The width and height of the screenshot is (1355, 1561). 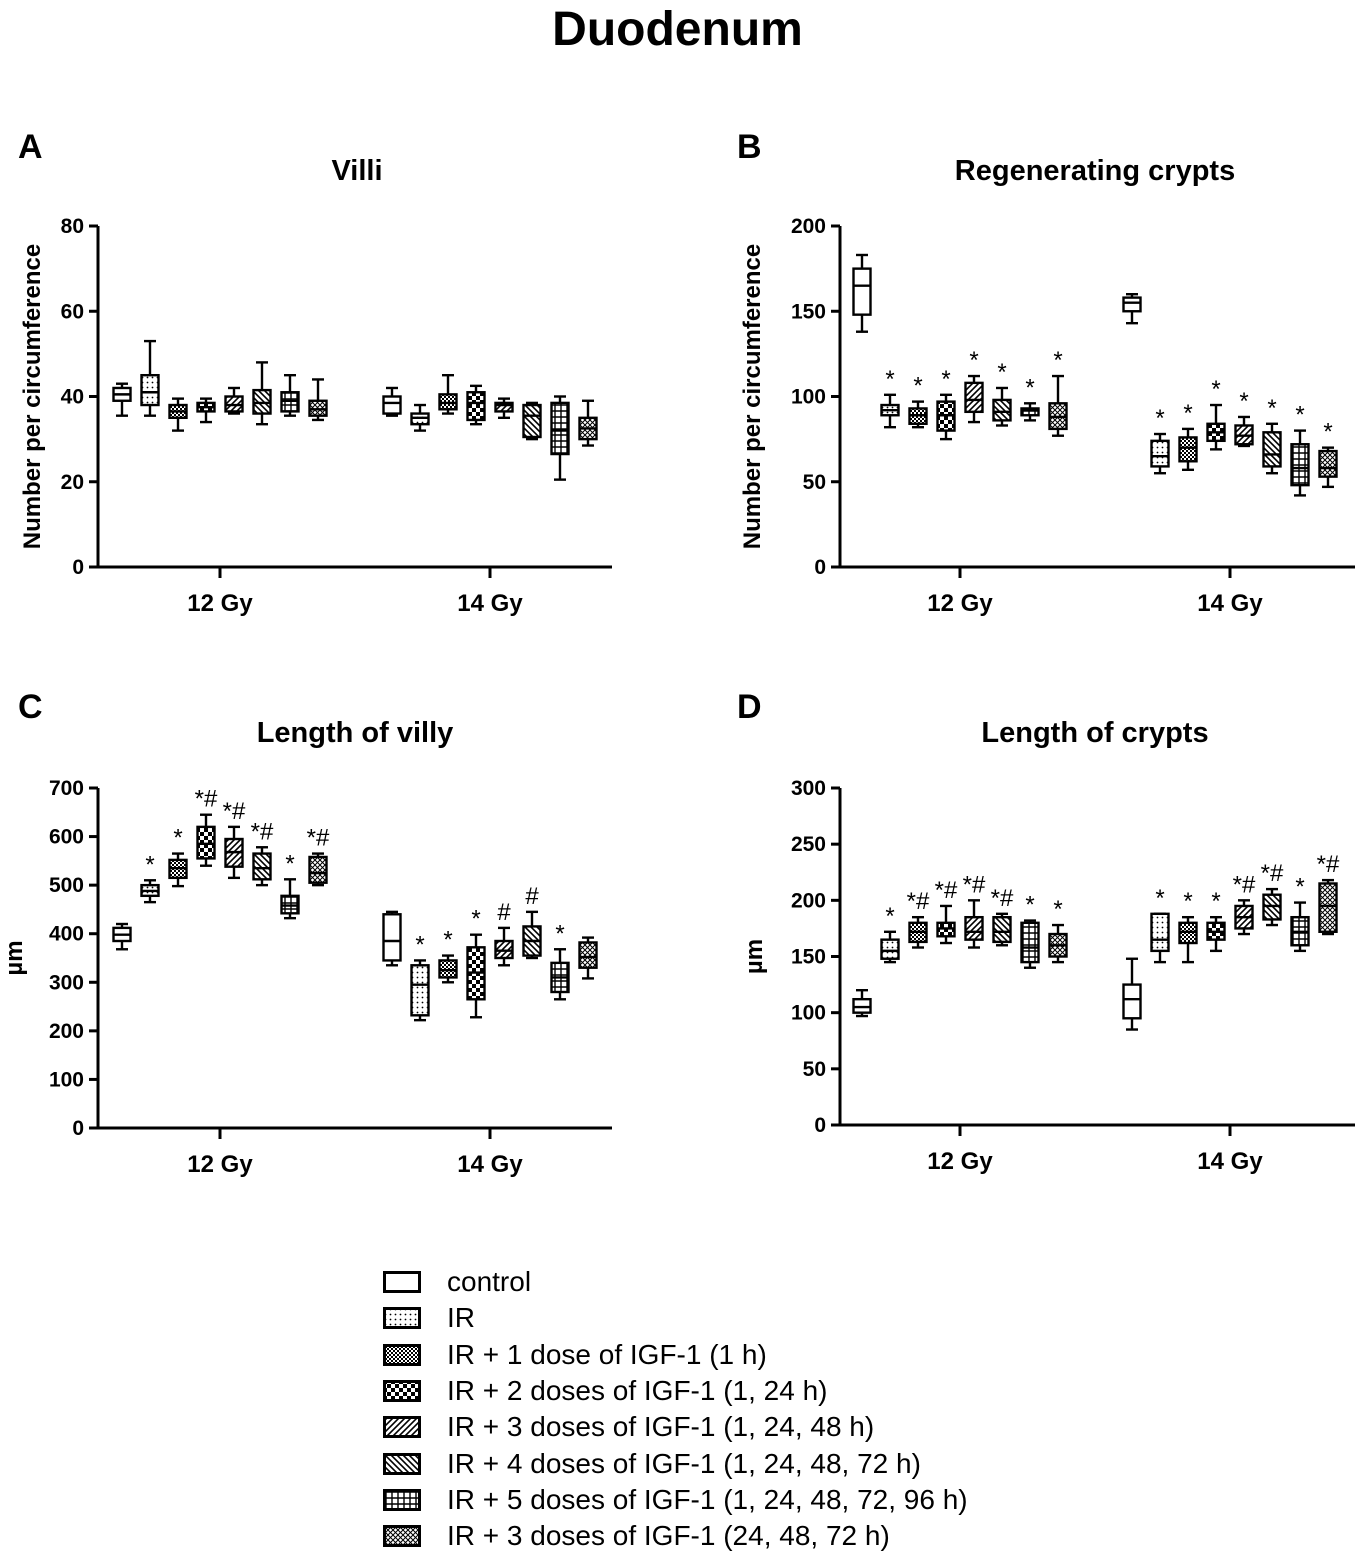 I want to click on panel-title: Length of villy, so click(x=355, y=733).